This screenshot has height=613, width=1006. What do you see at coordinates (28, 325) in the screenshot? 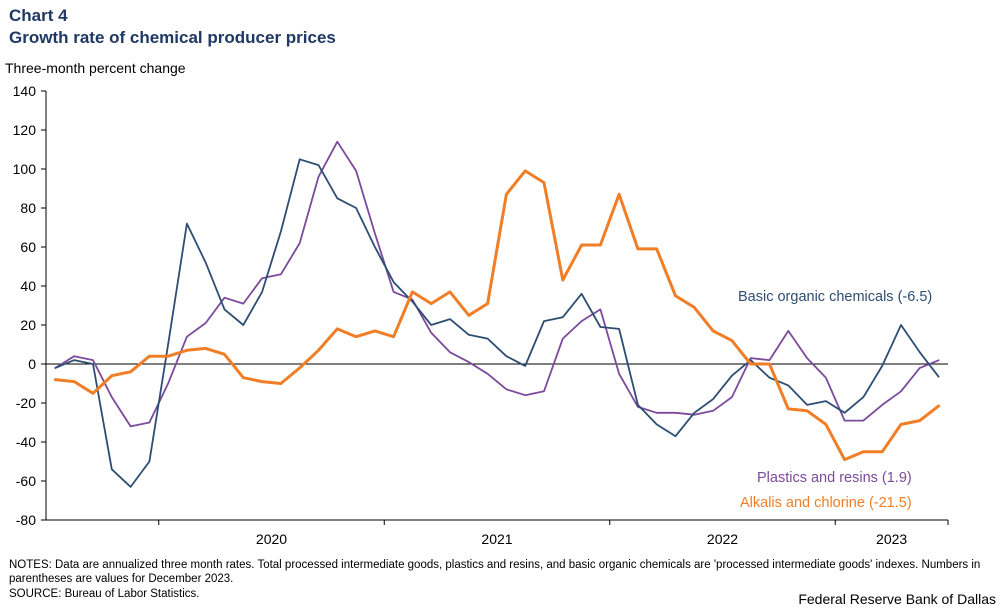
I see `y-tick-label: 20` at bounding box center [28, 325].